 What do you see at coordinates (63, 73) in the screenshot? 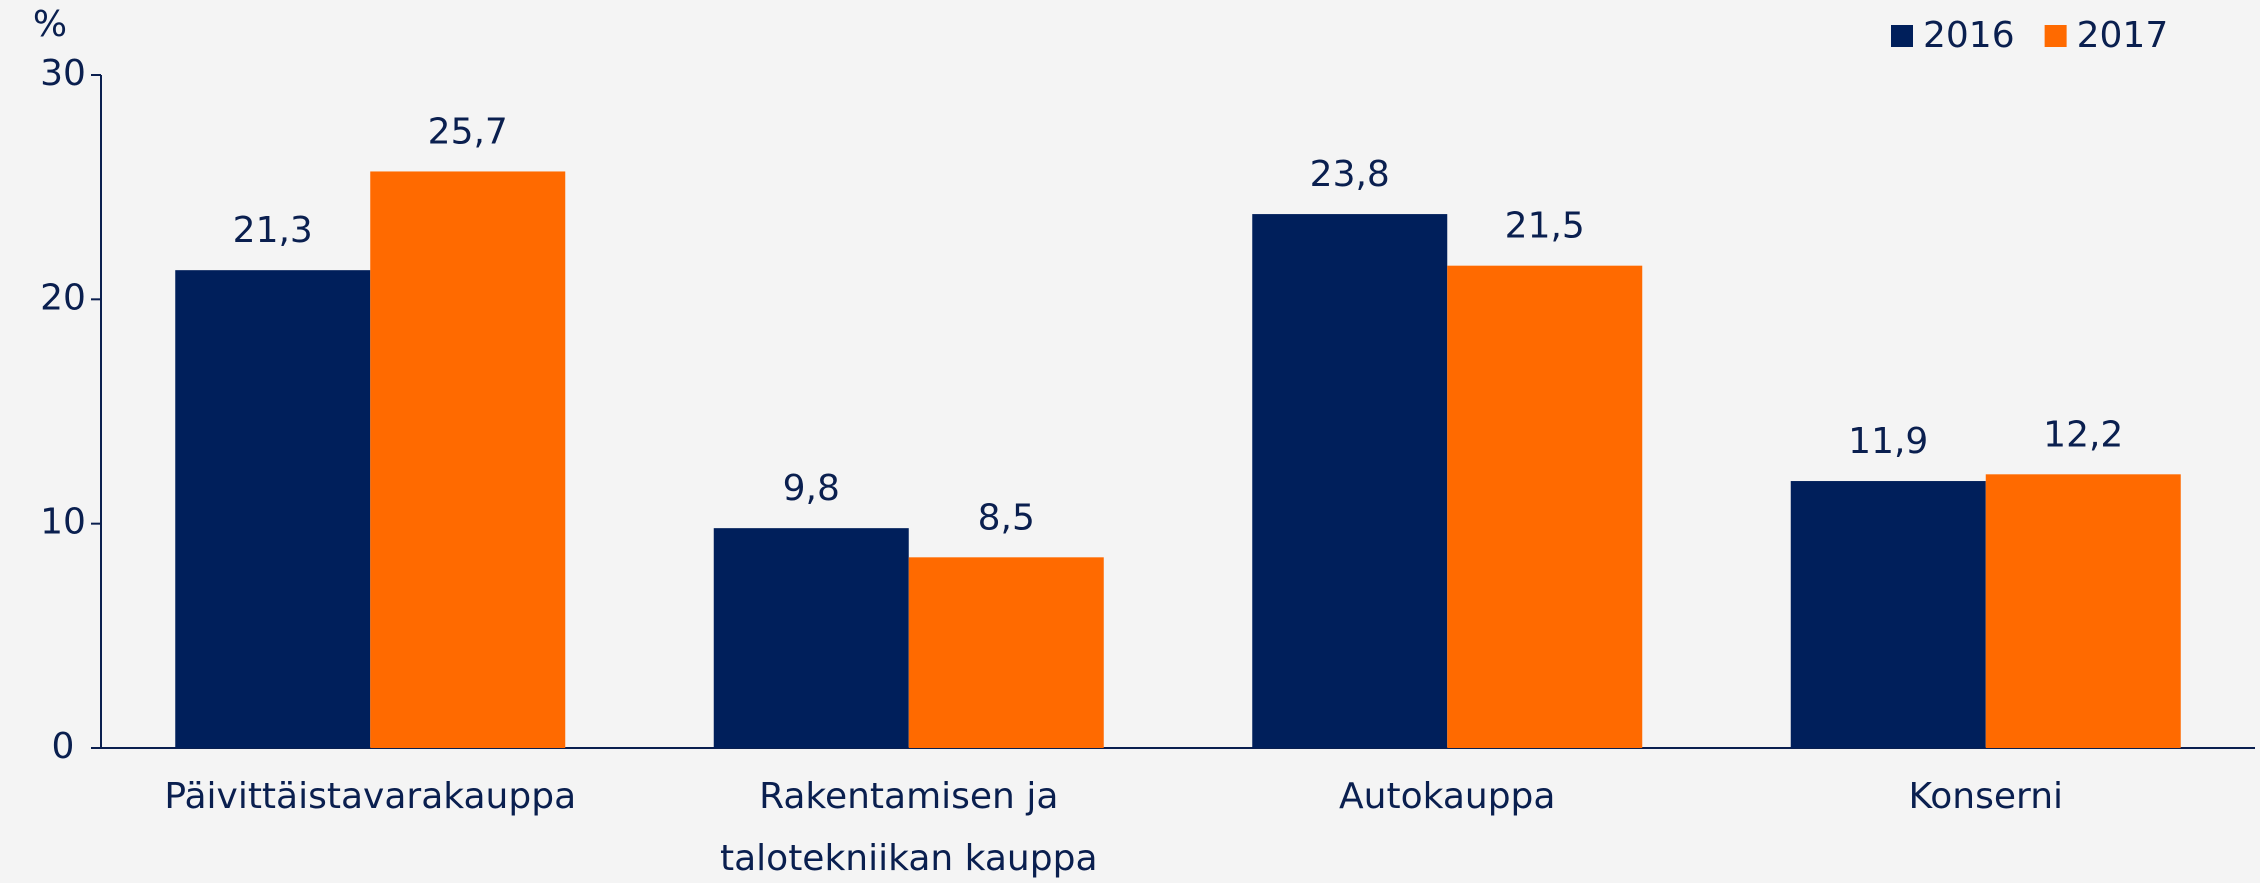
I see `y-tick-label: 30` at bounding box center [63, 73].